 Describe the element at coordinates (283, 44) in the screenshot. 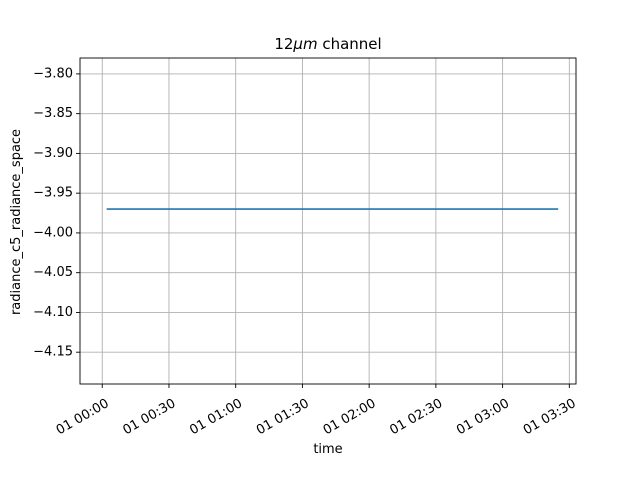

I see `chart-title-prefix: 12` at that location.